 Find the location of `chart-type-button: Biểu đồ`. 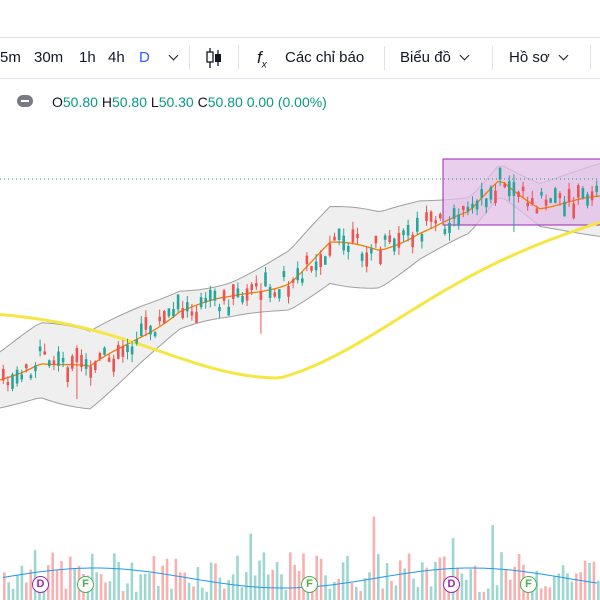

chart-type-button: Biểu đồ is located at coordinates (435, 58).